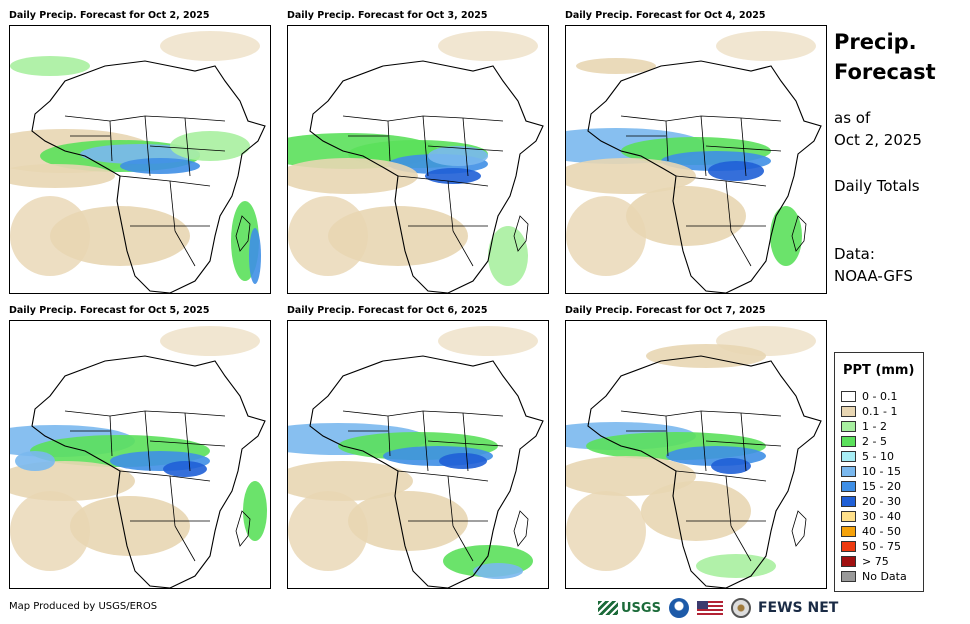 The width and height of the screenshot is (970, 624). Describe the element at coordinates (880, 411) in the screenshot. I see `legend-label: 0.1 - 1` at that location.